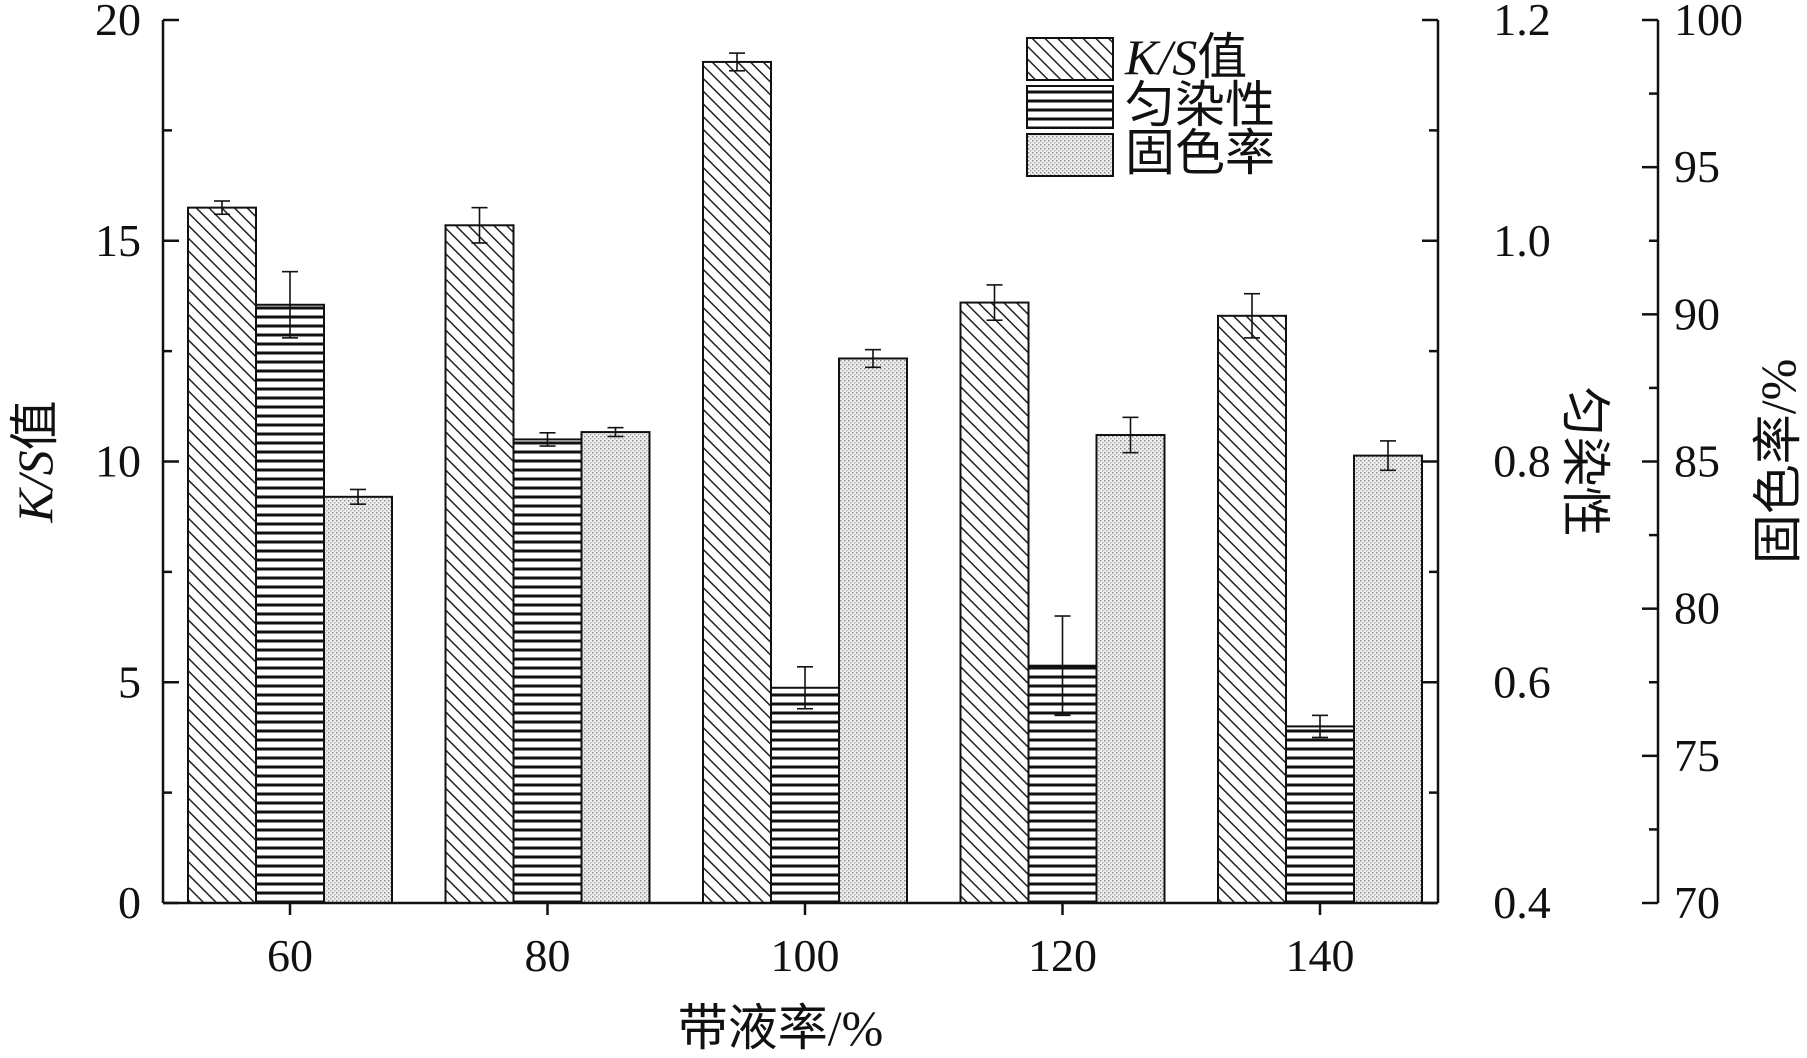 The width and height of the screenshot is (1807, 1058). What do you see at coordinates (1708, 22) in the screenshot?
I see `fixation-tick-label: 100` at bounding box center [1708, 22].